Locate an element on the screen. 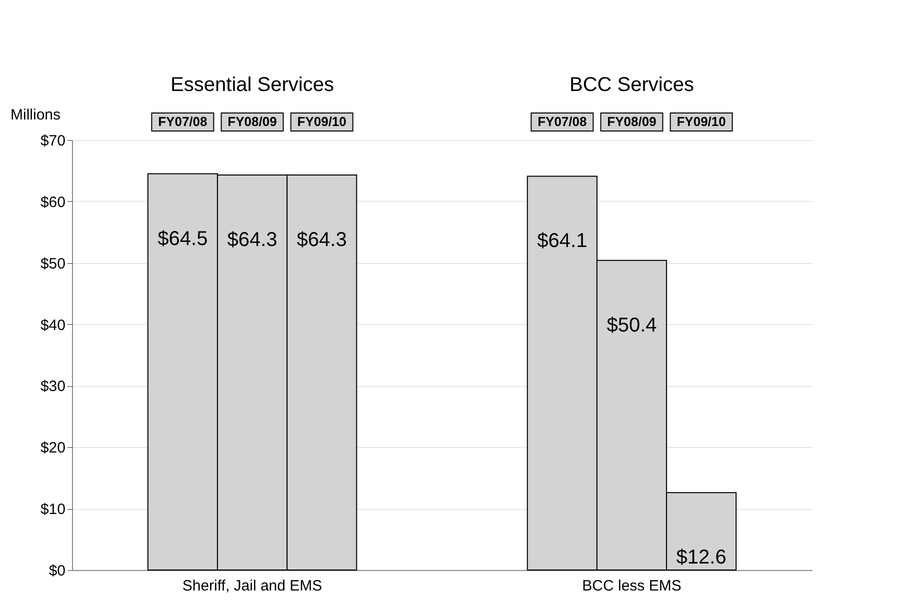 The image size is (906, 614). data-label: $64.5 is located at coordinates (183, 239).